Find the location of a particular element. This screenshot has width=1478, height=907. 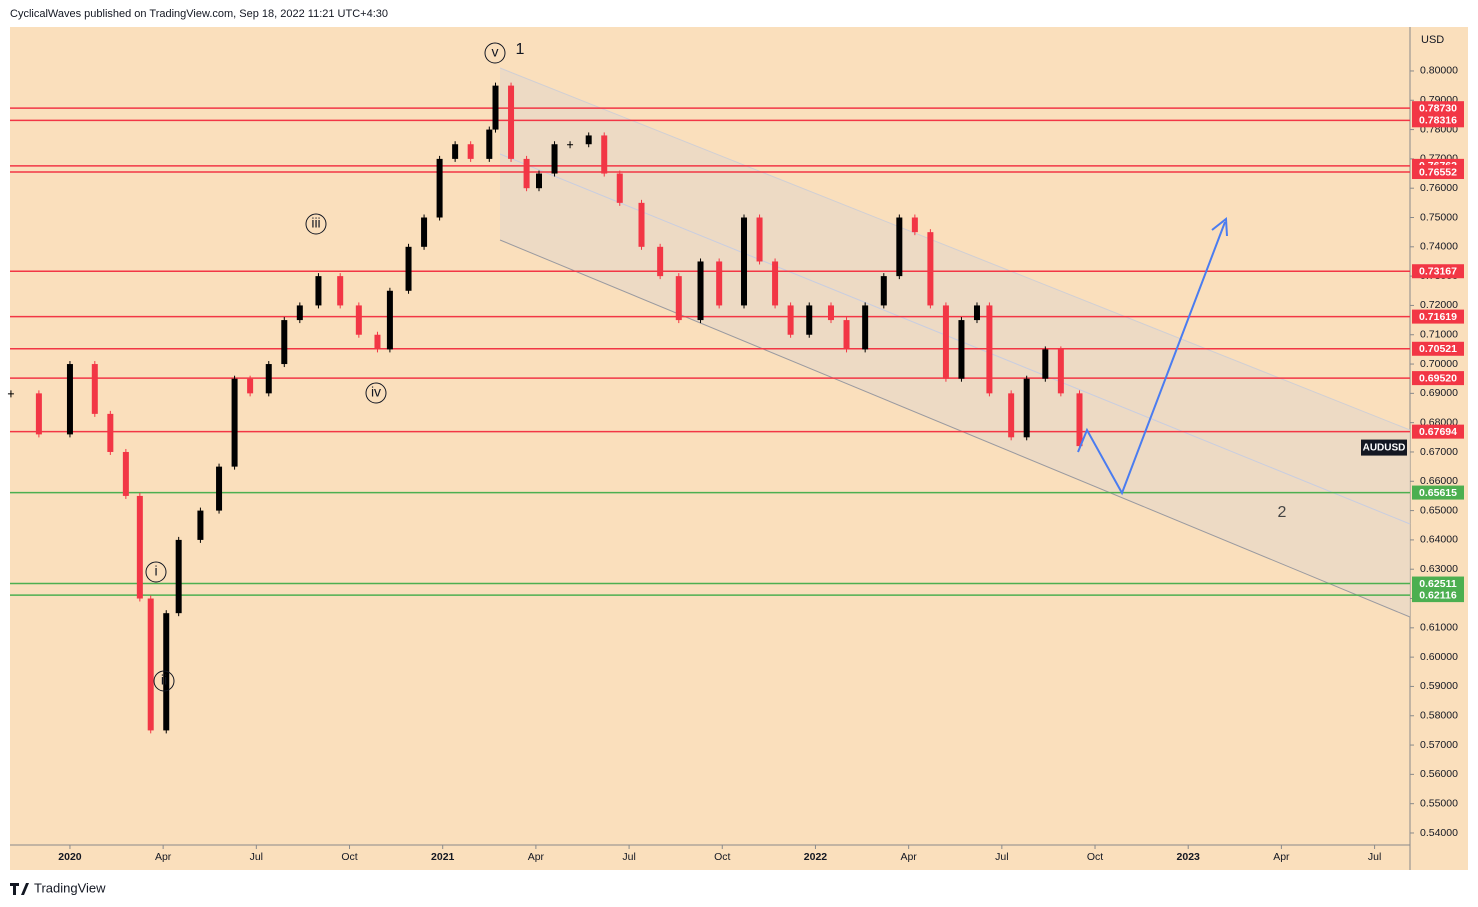

y-tick-label: 0.74000 is located at coordinates (1439, 247).